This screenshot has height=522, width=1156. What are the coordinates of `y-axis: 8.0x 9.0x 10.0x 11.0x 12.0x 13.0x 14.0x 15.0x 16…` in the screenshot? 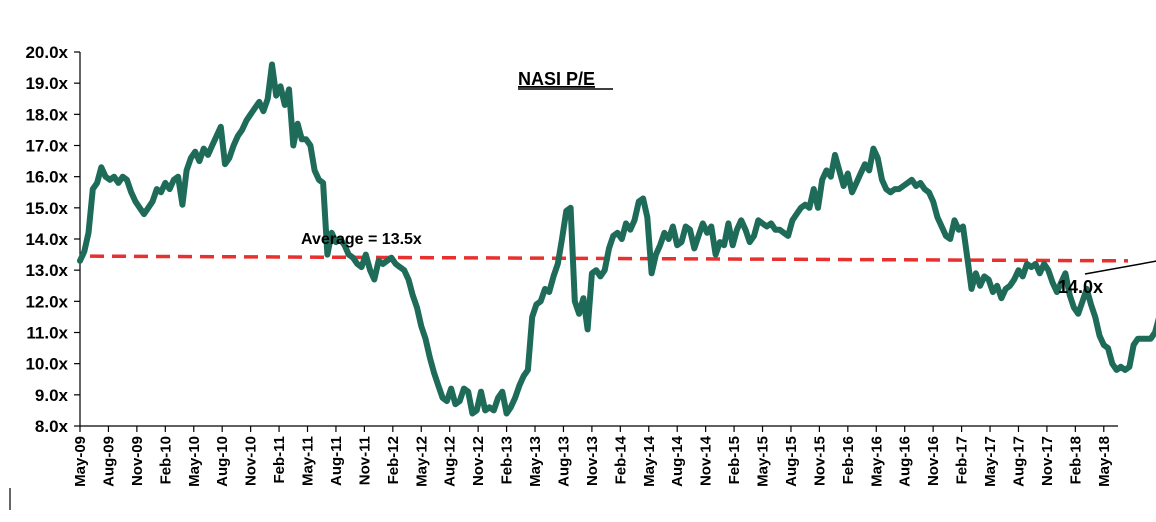 It's located at (53, 239).